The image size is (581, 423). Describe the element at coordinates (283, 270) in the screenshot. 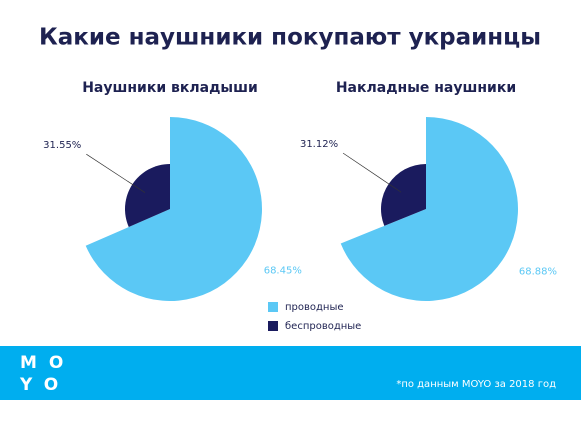

I see `value-label: 68.45%` at that location.